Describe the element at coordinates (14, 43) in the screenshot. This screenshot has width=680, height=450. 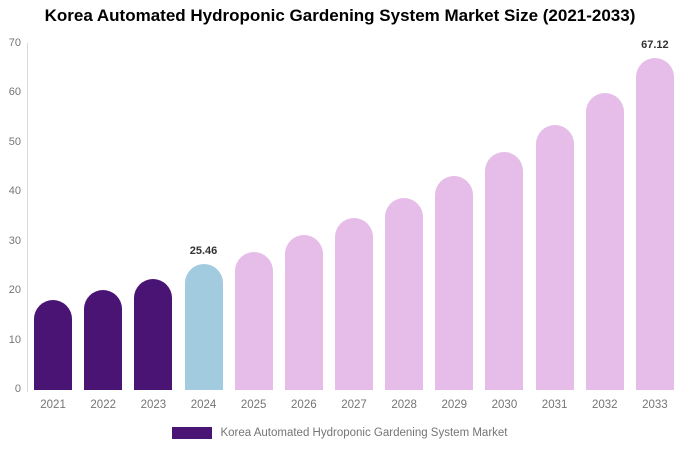
I see `y-tick-label-70: 70` at that location.